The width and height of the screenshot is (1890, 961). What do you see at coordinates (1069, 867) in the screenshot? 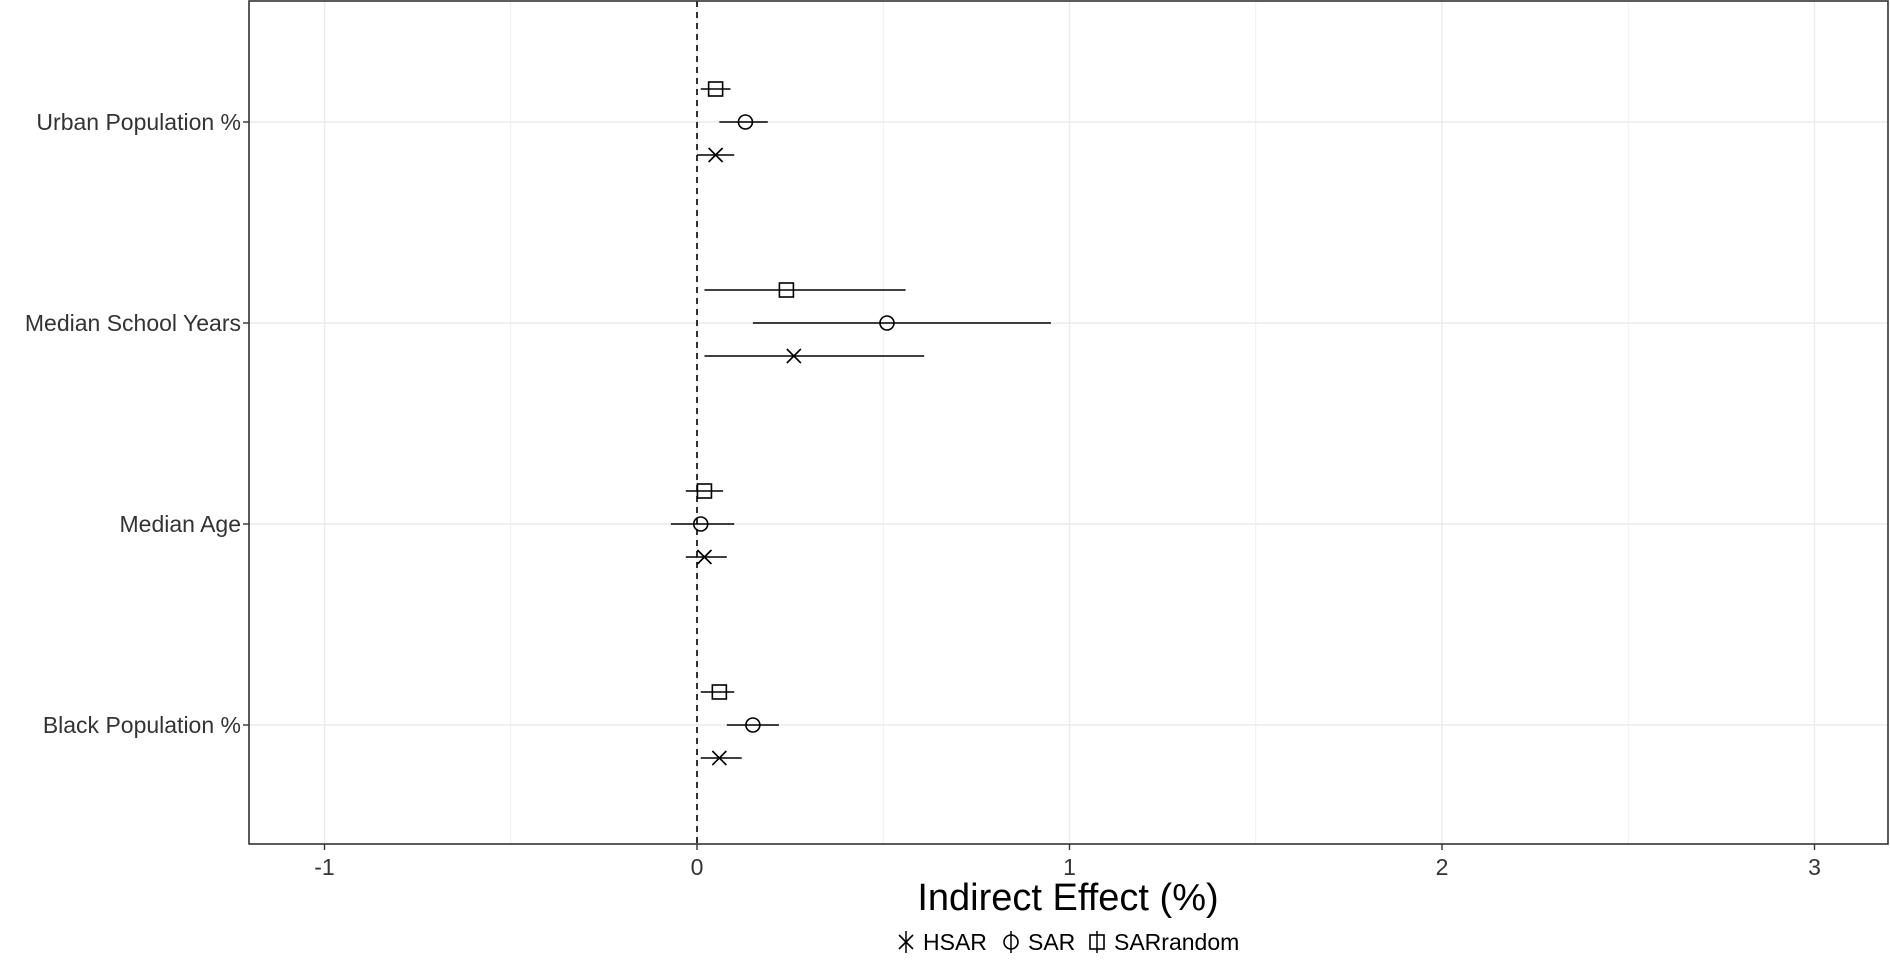
I see `x-tick-label: 1` at bounding box center [1069, 867].